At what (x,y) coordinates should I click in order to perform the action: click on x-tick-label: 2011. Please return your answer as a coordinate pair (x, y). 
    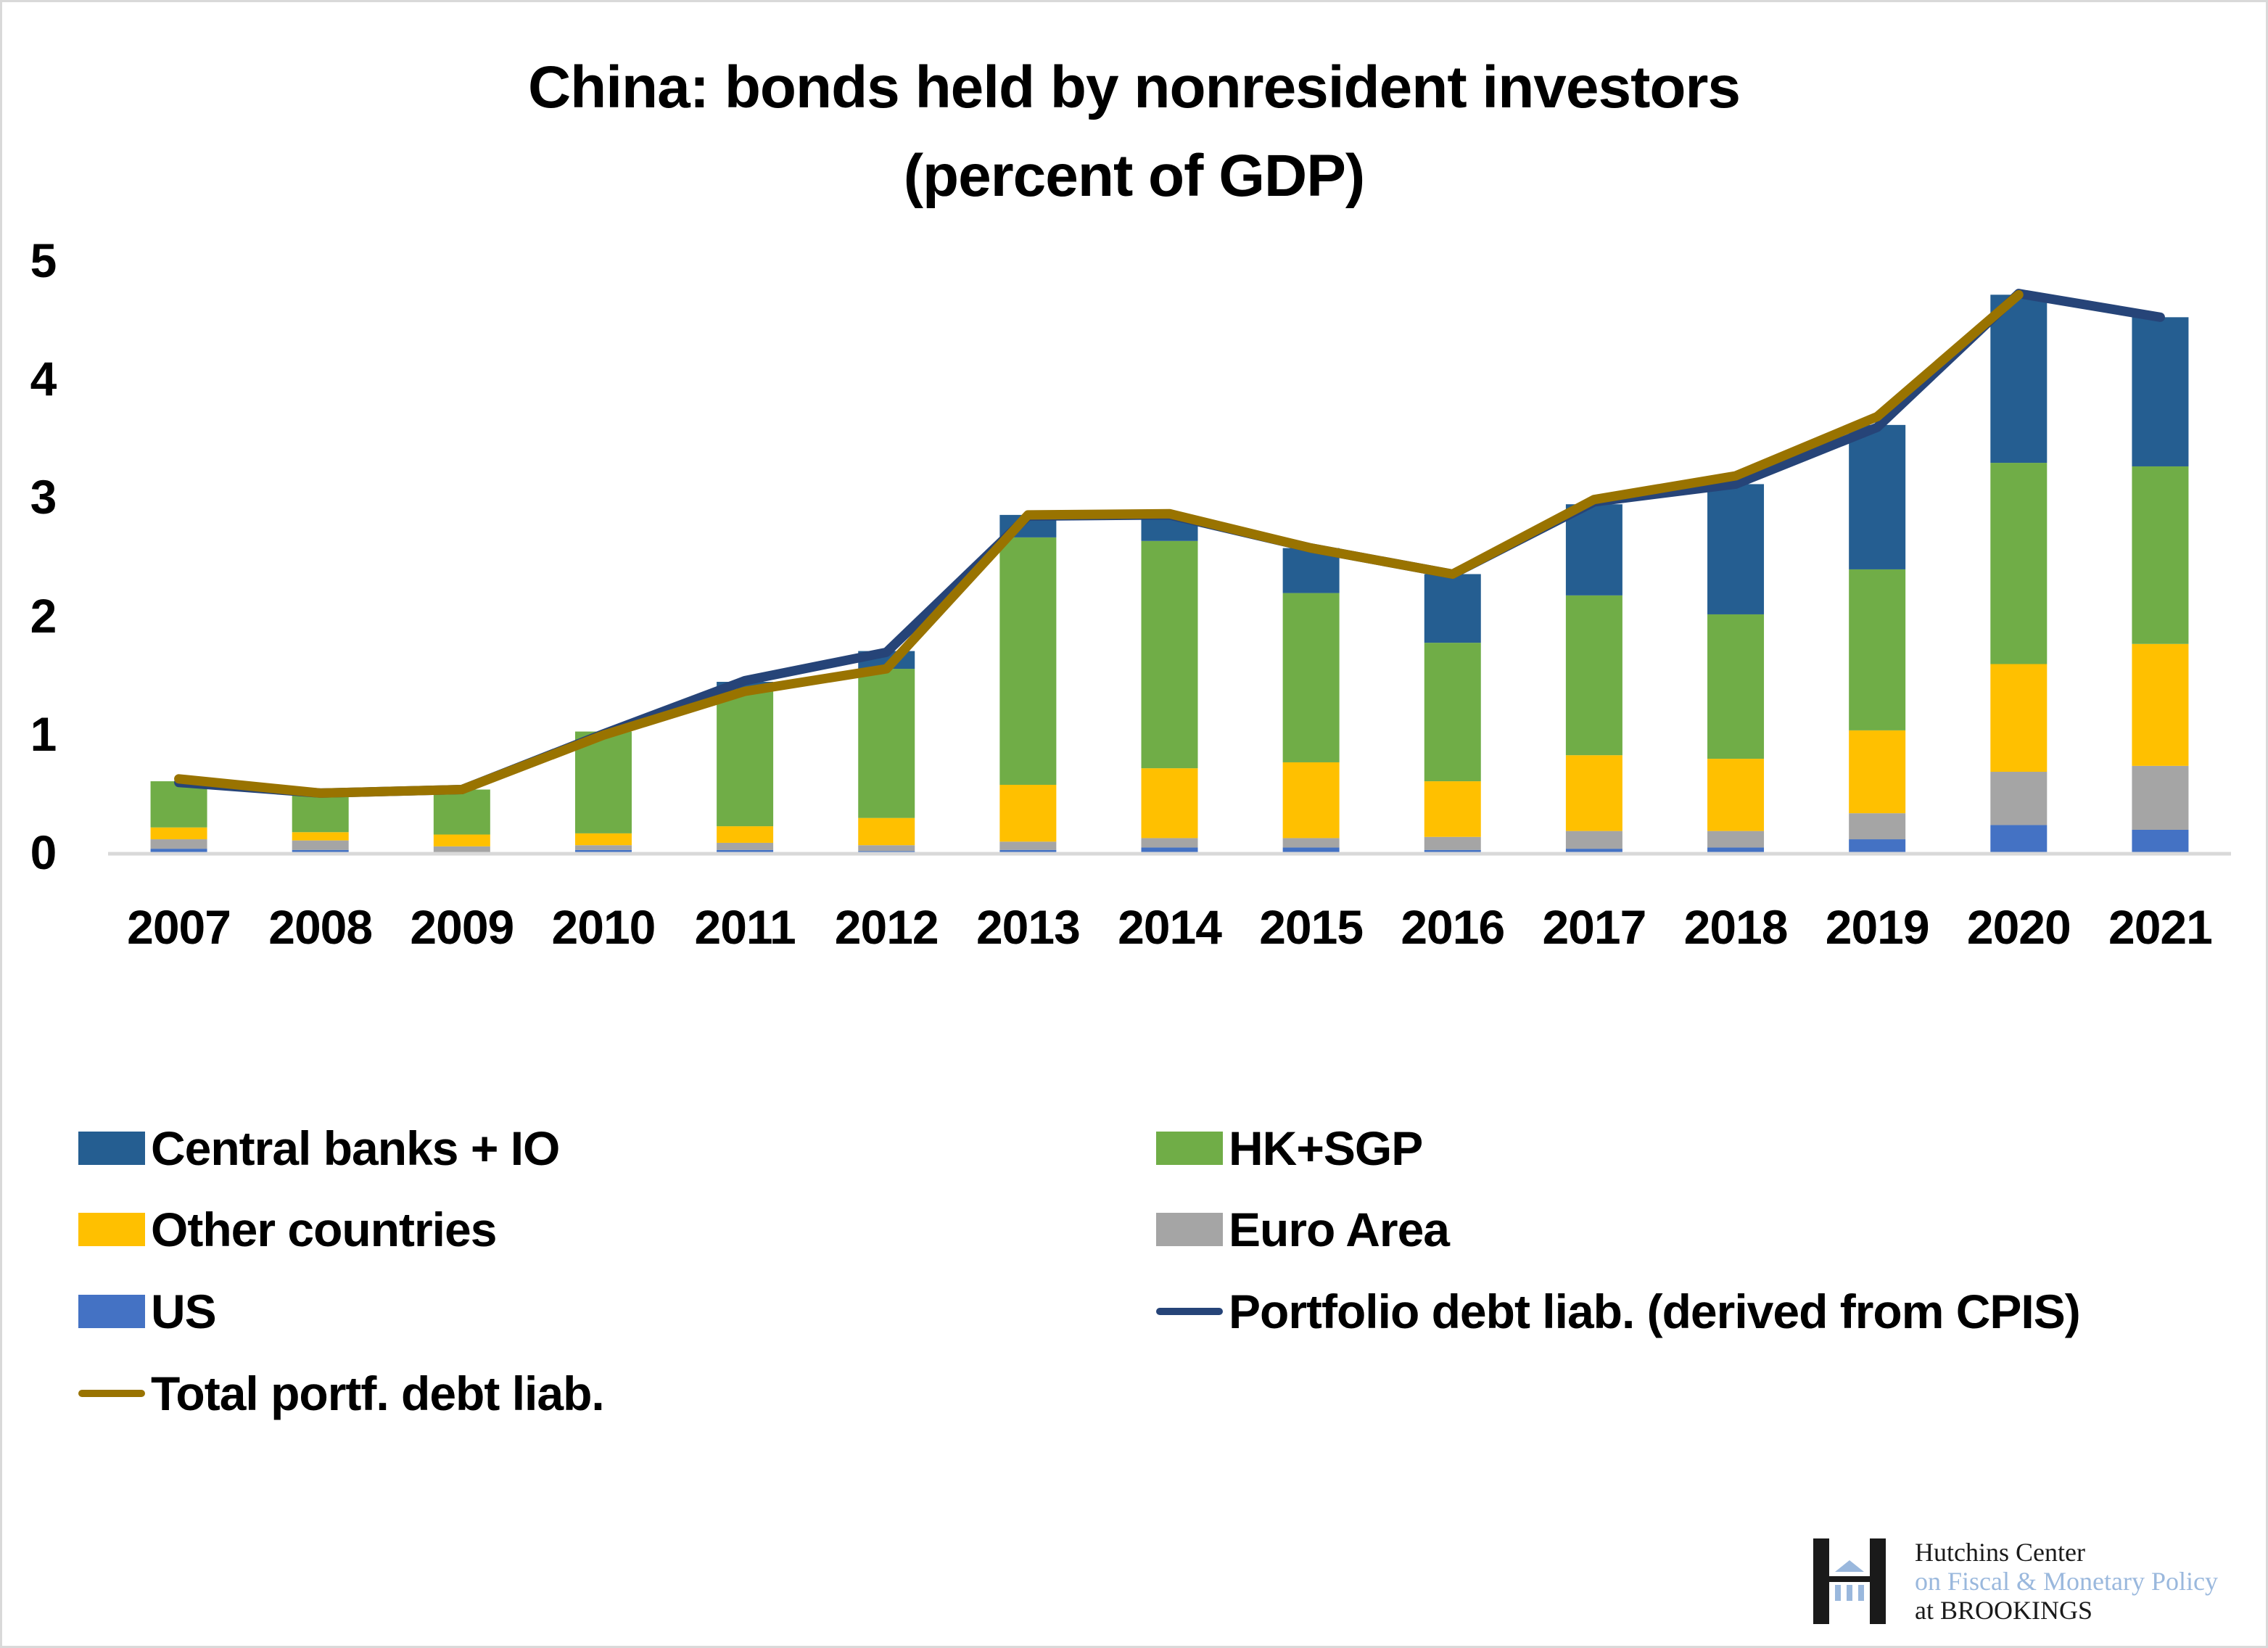
    Looking at the image, I should click on (745, 927).